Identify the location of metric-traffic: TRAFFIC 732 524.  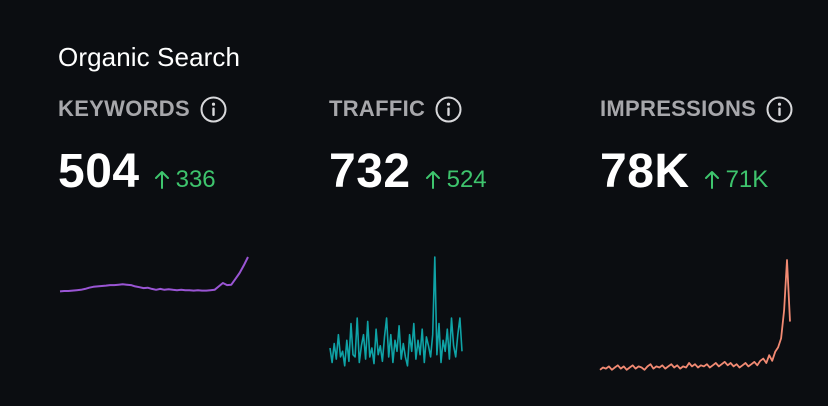
(449, 145).